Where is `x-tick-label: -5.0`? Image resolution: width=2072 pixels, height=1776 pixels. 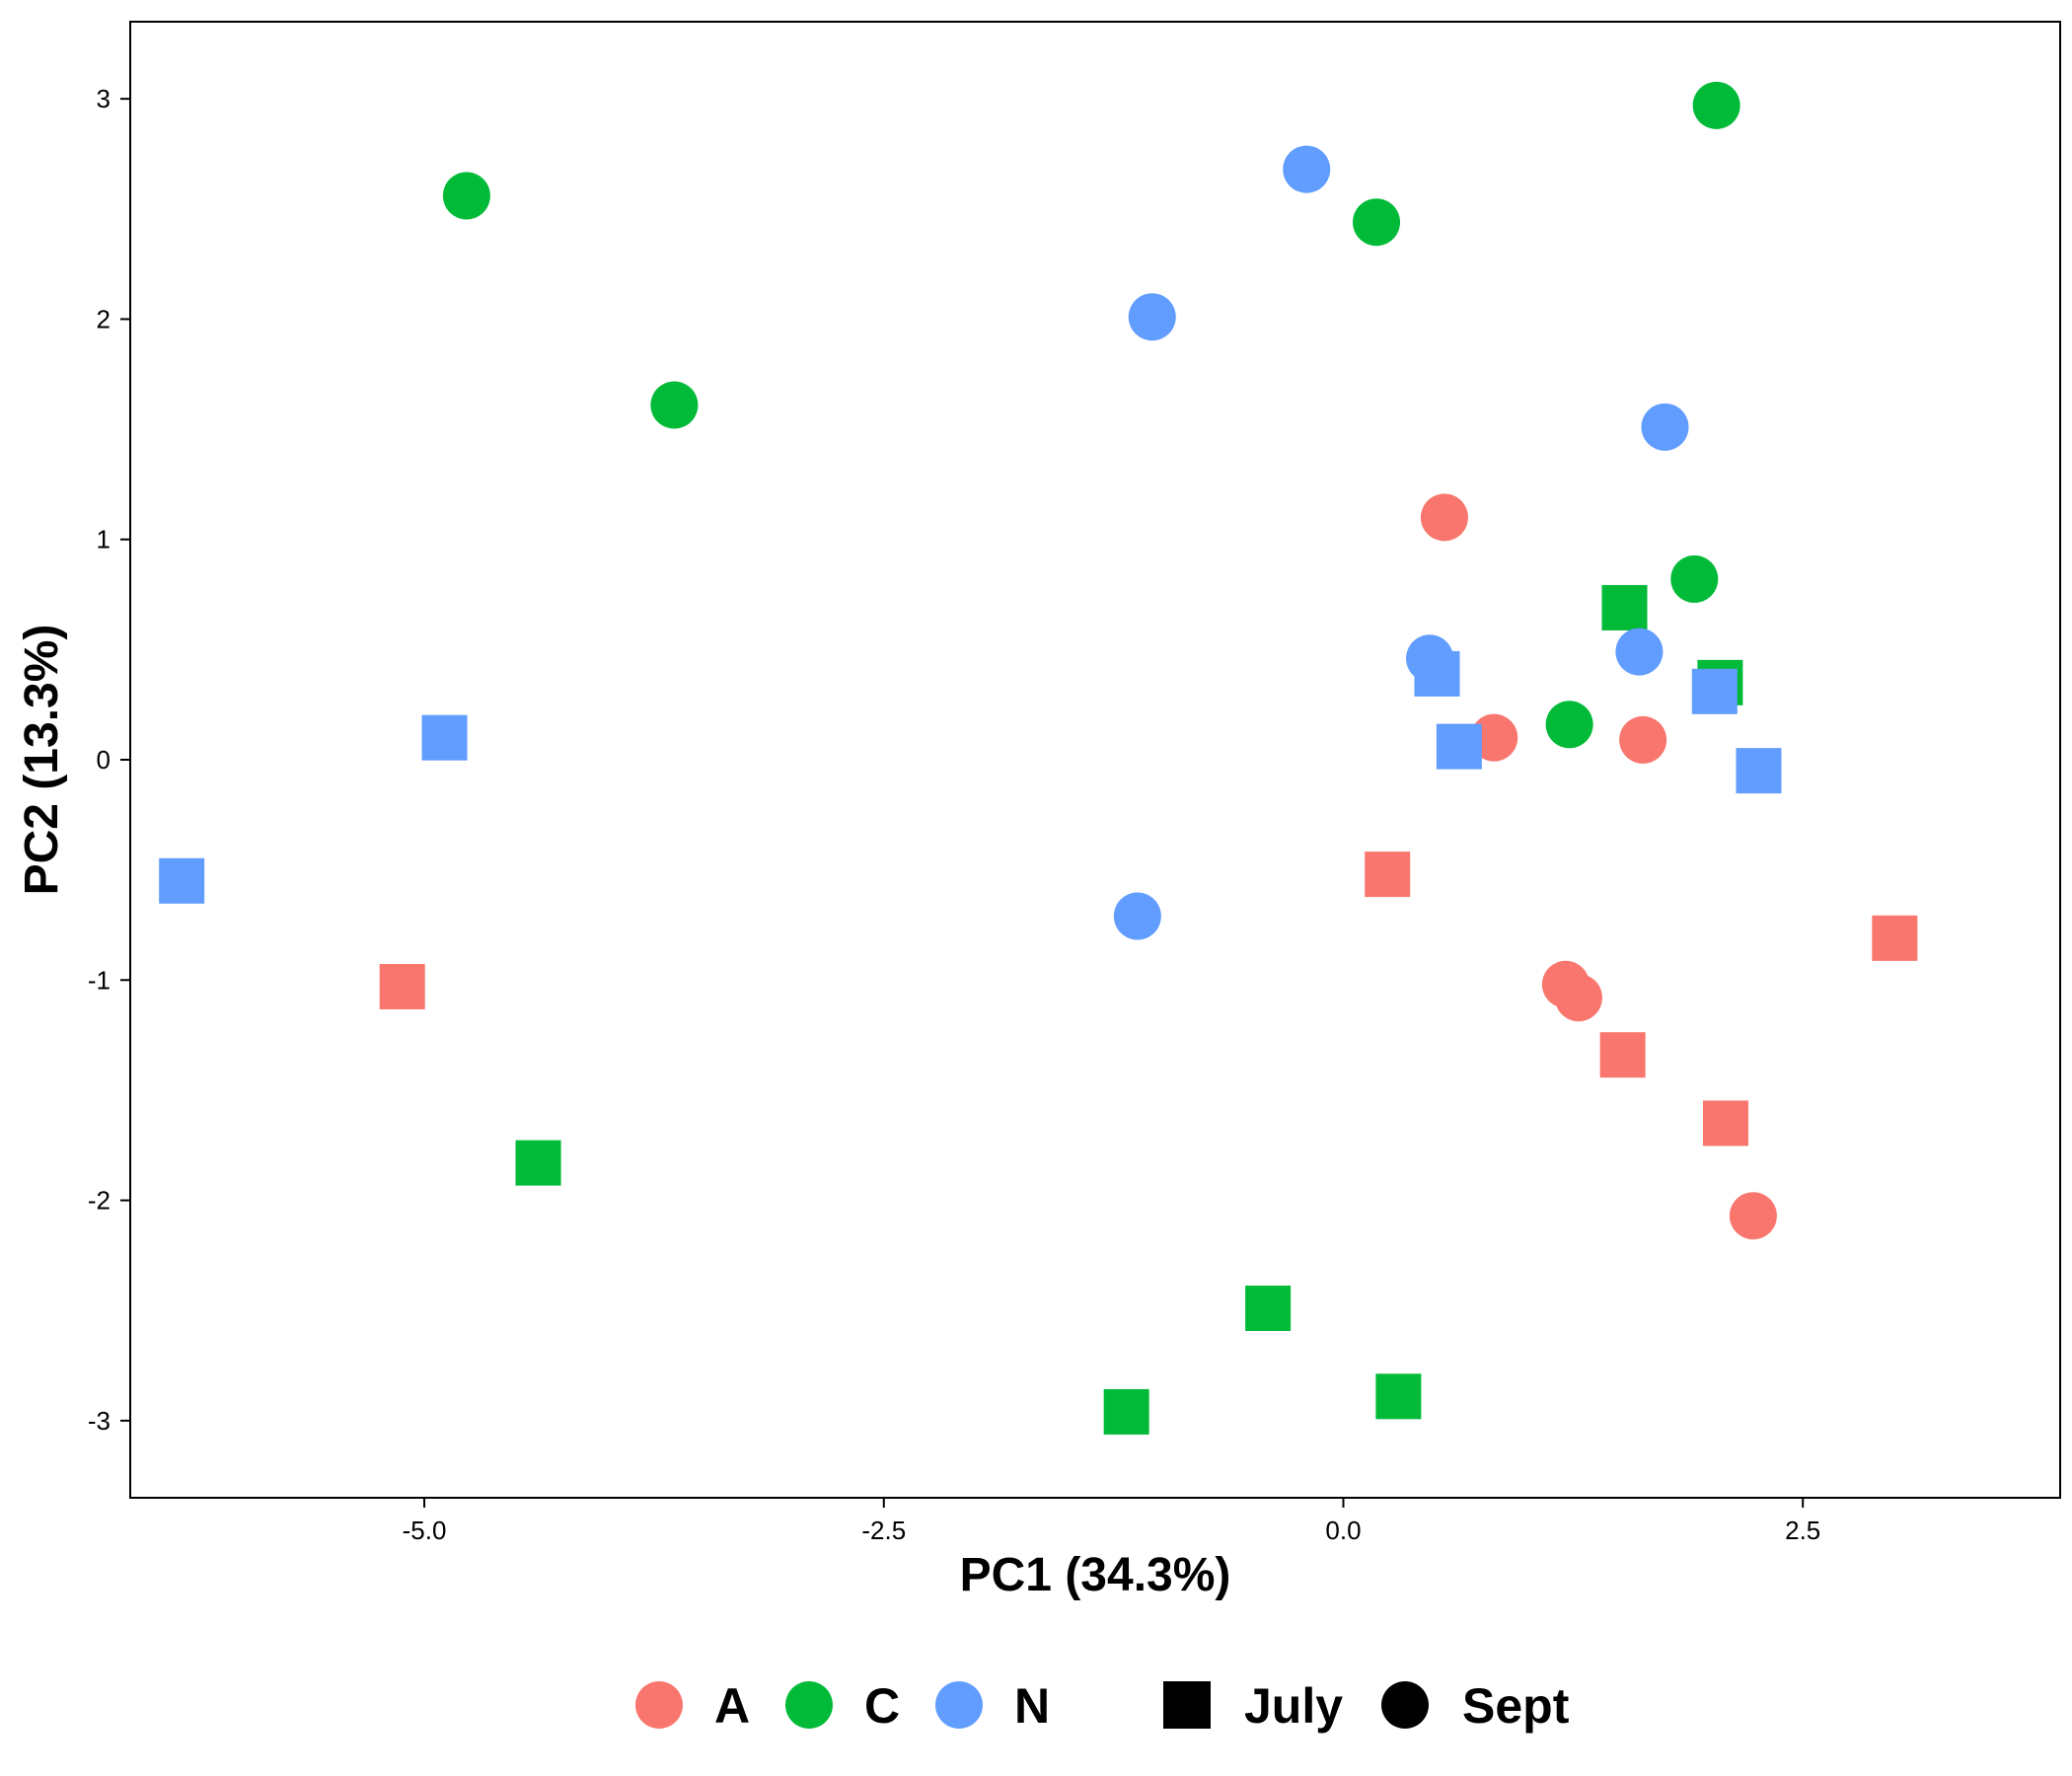 x-tick-label: -5.0 is located at coordinates (425, 1530).